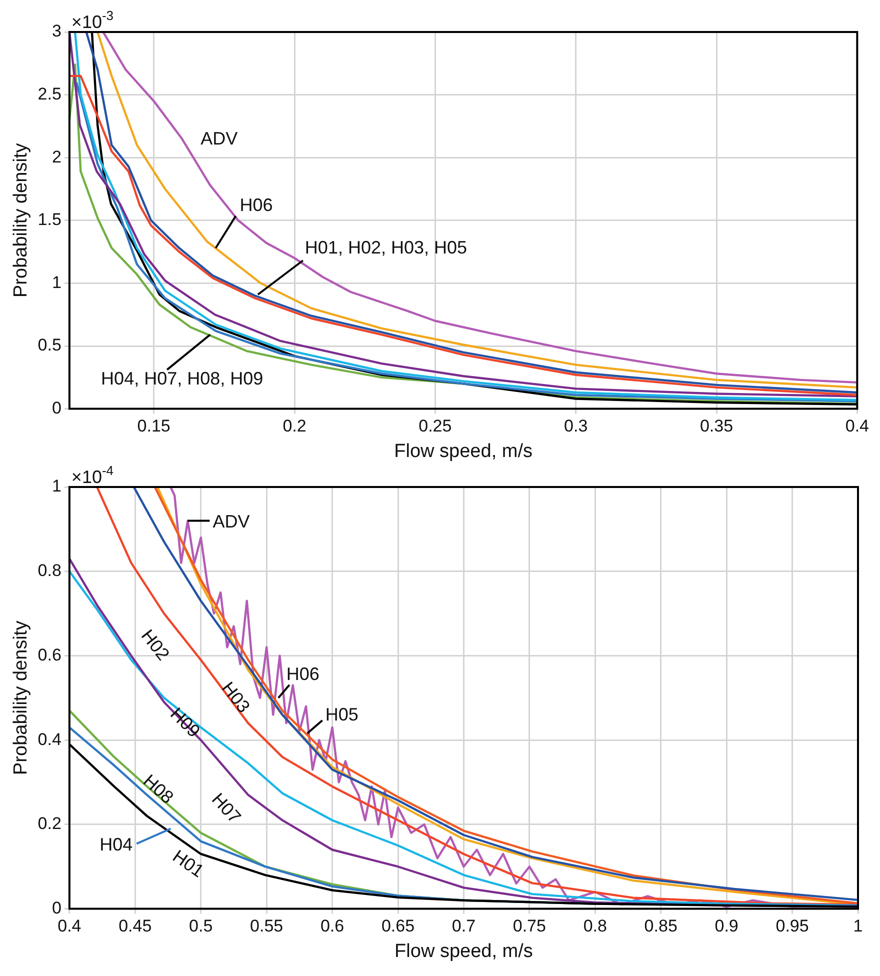 The image size is (880, 976). I want to click on x-tick-label: 0.8, so click(595, 926).